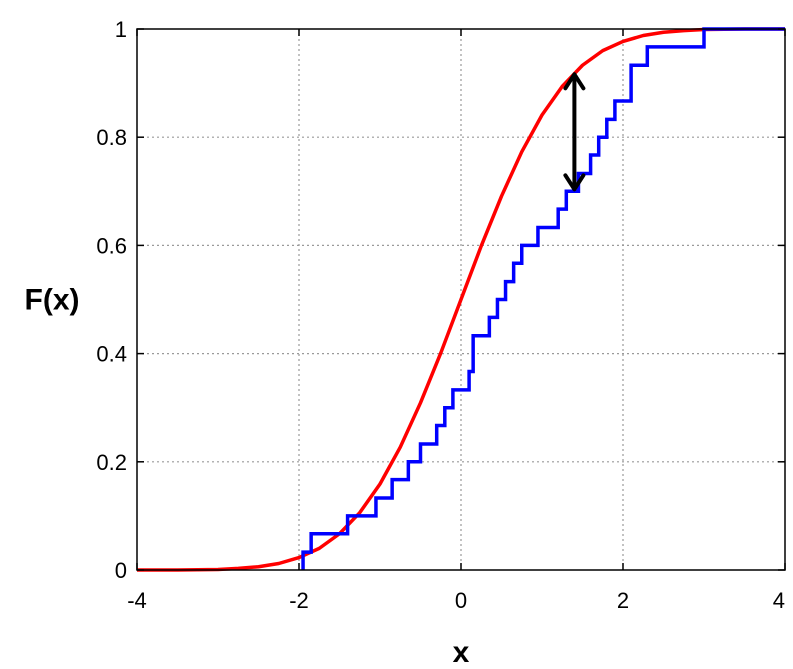 Image resolution: width=793 pixels, height=669 pixels. I want to click on y-axis-label: F(x), so click(52, 300).